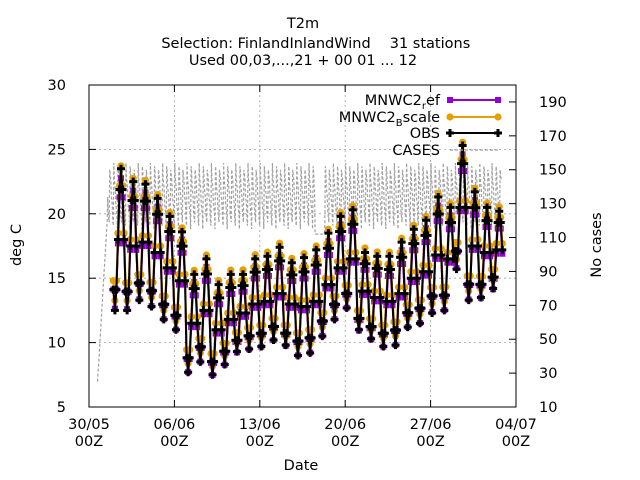 This screenshot has width=640, height=480. Describe the element at coordinates (17, 245) in the screenshot. I see `y-axis-label: deg C` at that location.